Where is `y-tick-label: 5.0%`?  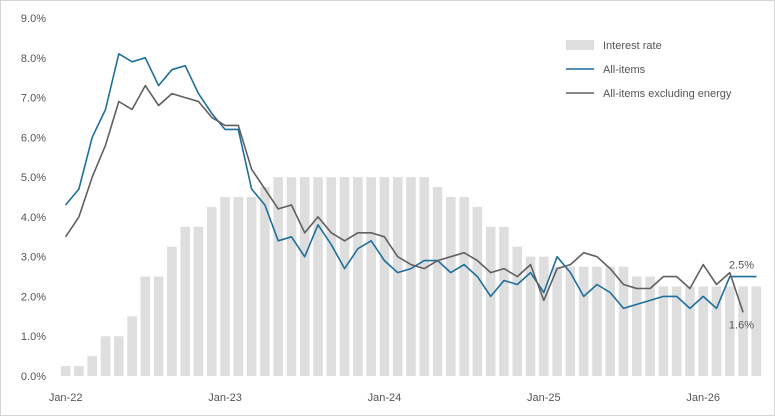
y-tick-label: 5.0% is located at coordinates (33, 178).